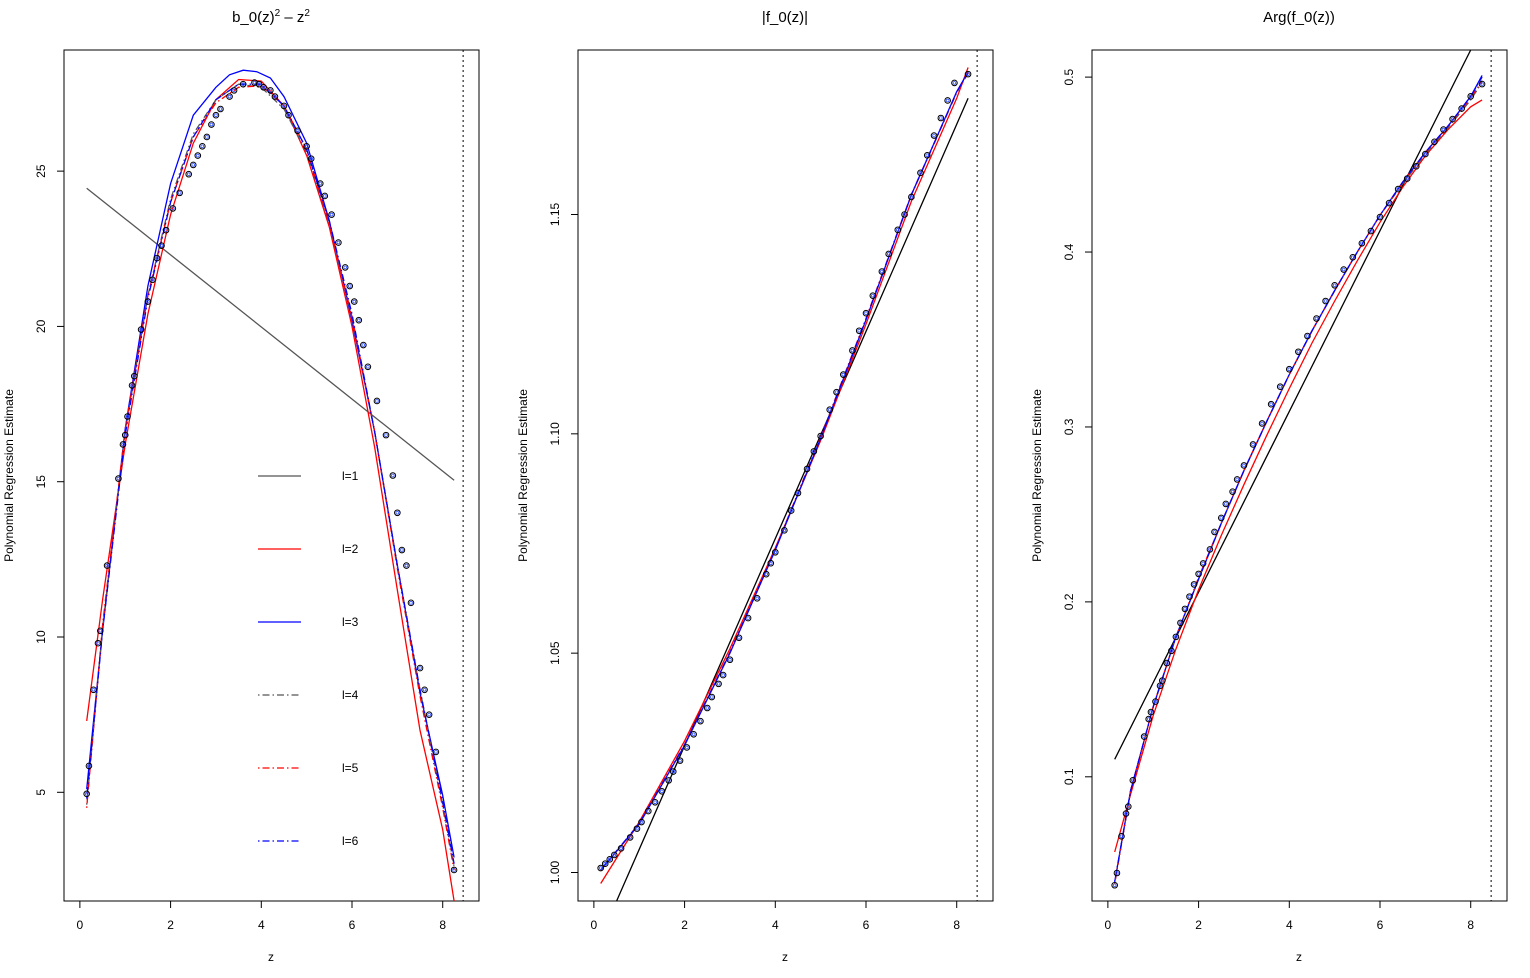 This screenshot has height=978, width=1530. What do you see at coordinates (41, 637) in the screenshot?
I see `y-tick-label: 10` at bounding box center [41, 637].